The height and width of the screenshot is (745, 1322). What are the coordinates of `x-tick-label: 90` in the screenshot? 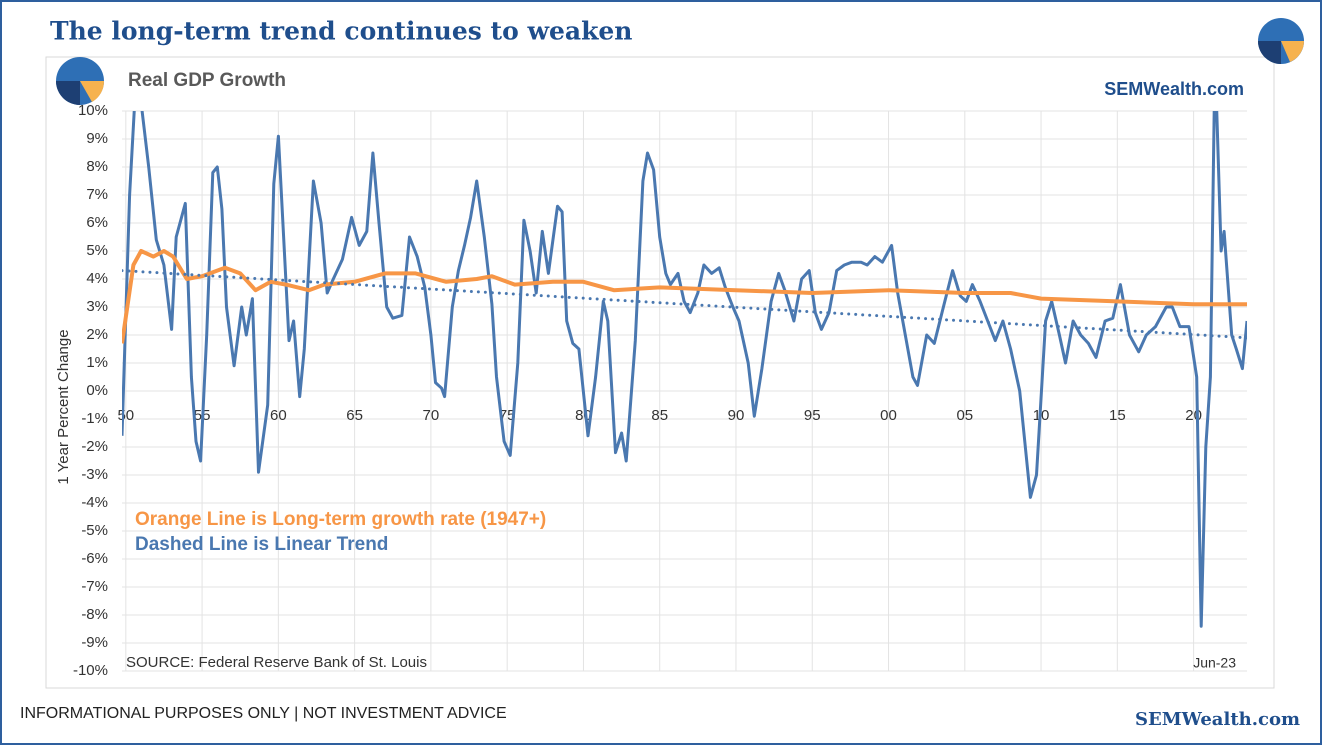 It's located at (736, 415).